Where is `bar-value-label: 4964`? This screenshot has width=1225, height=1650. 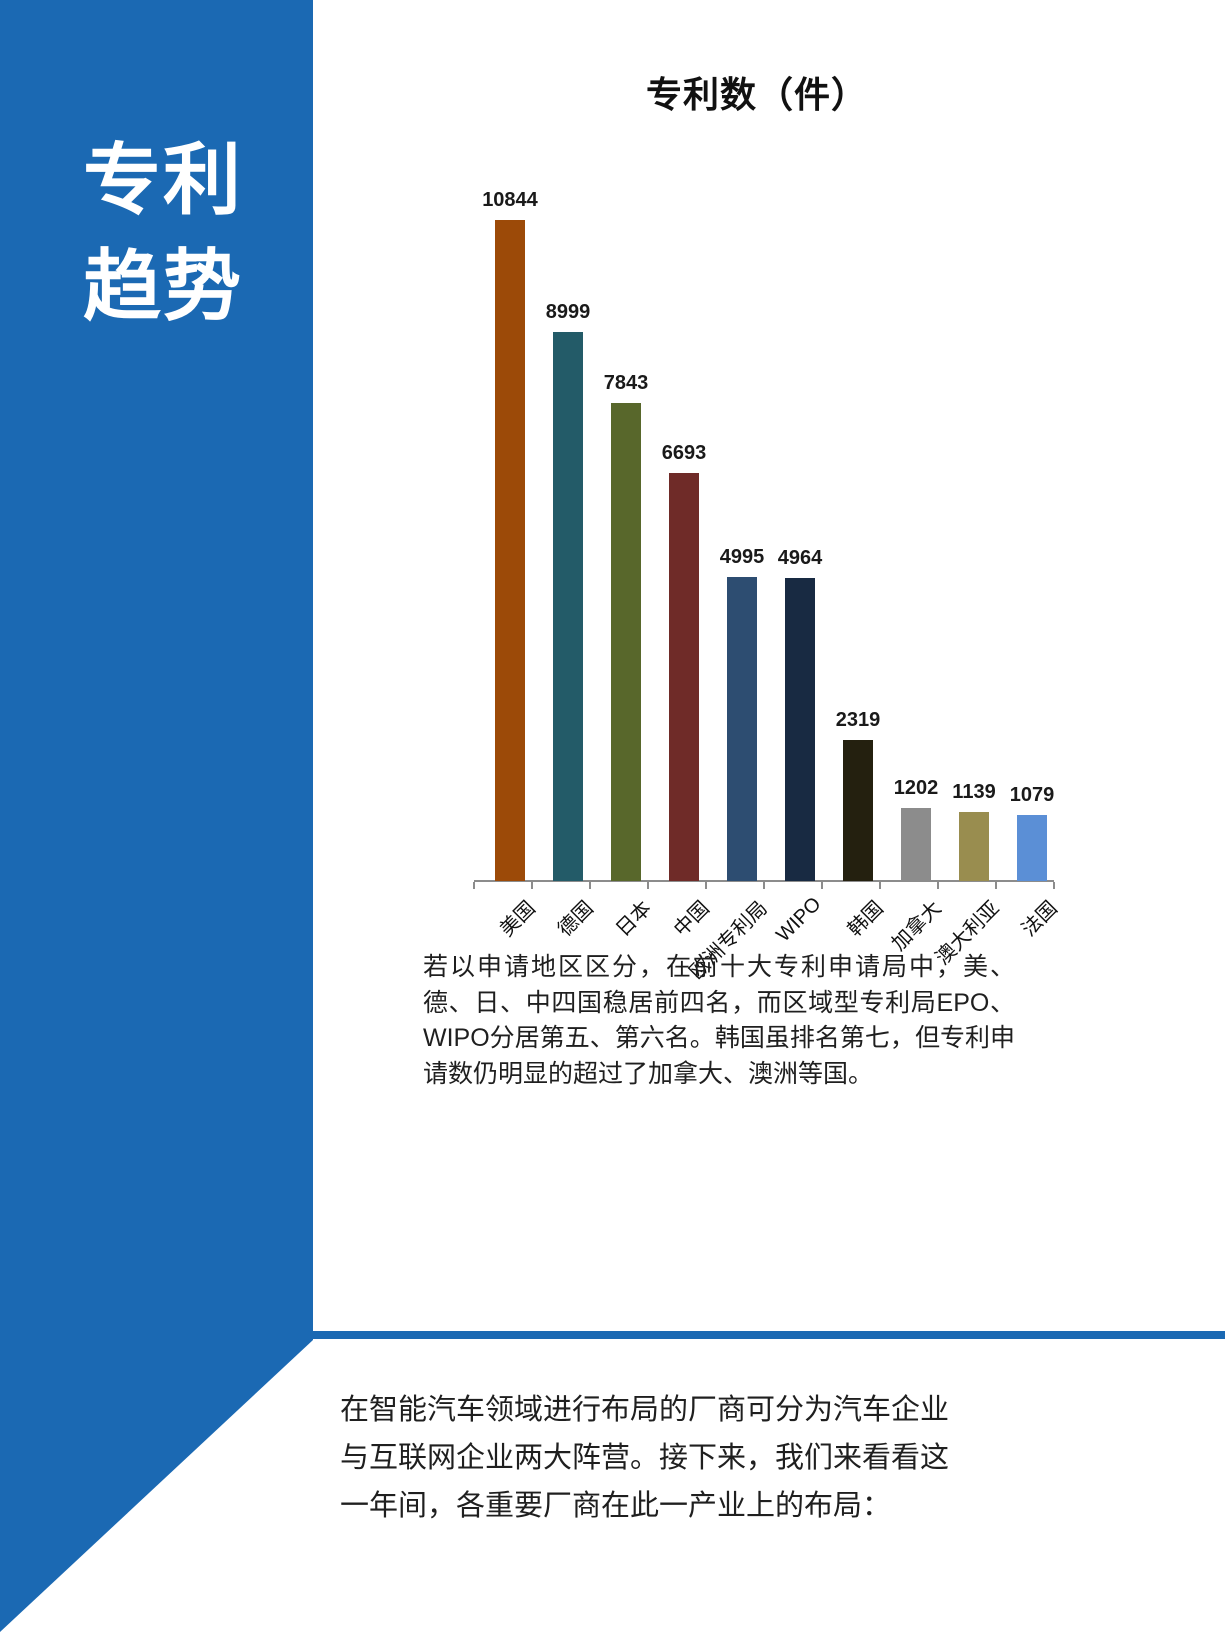 bar-value-label: 4964 is located at coordinates (800, 558).